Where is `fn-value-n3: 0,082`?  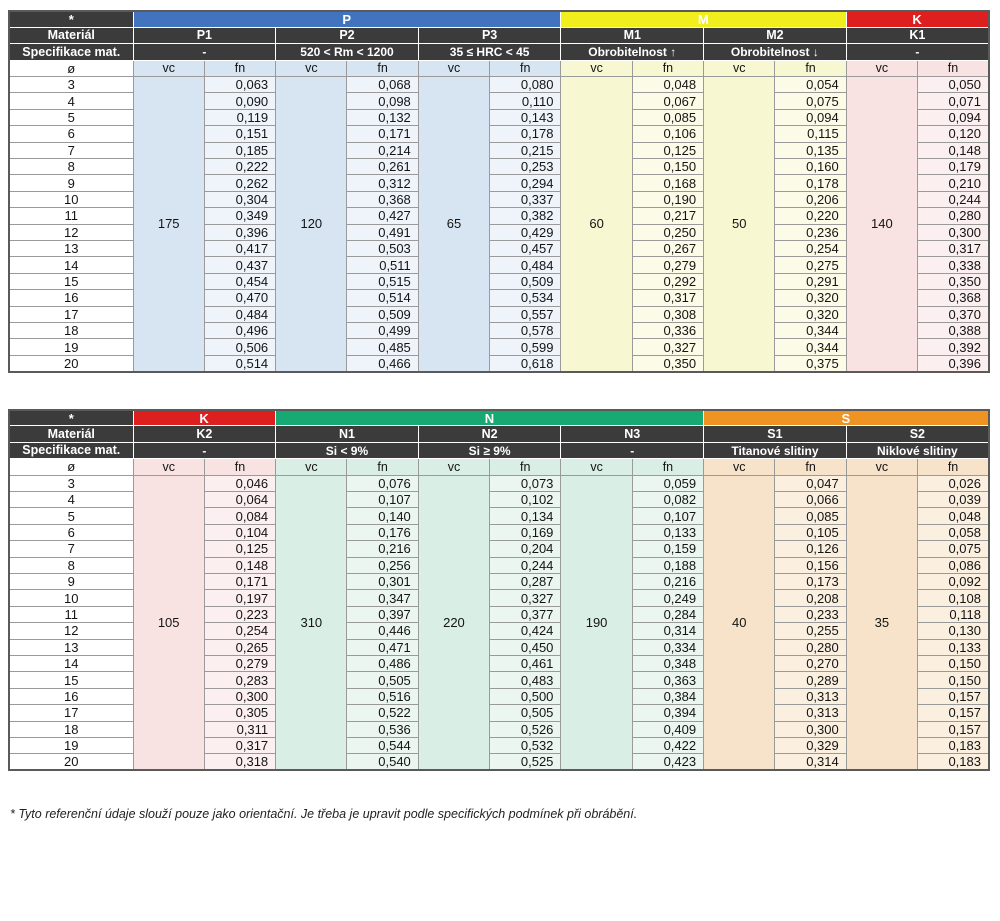
fn-value-n3: 0,082 is located at coordinates (668, 500).